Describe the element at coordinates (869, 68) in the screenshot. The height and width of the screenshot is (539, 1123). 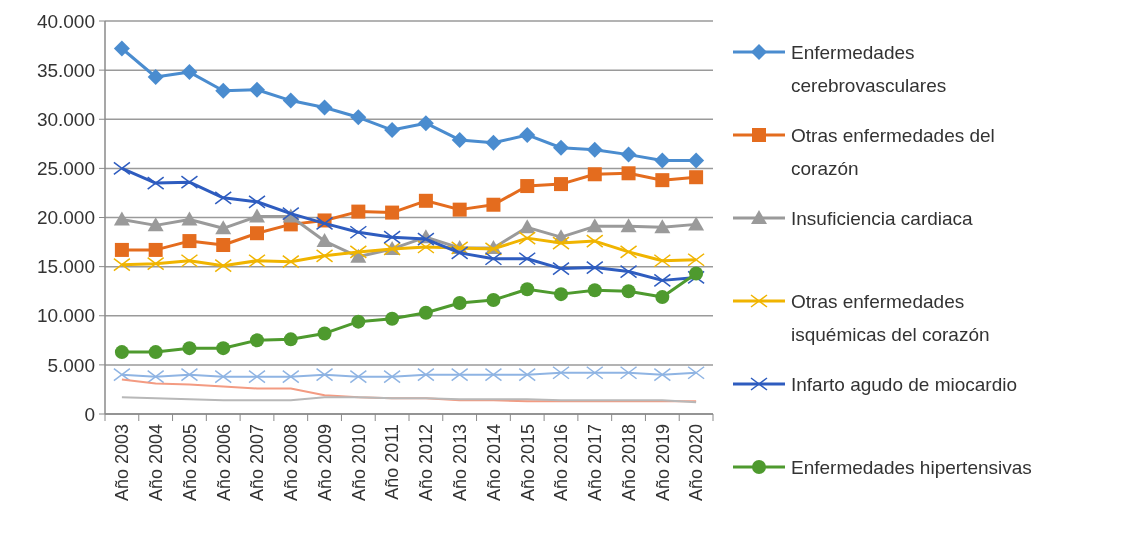
I see `legend-label: Enfermedades cerebrovasculares` at that location.